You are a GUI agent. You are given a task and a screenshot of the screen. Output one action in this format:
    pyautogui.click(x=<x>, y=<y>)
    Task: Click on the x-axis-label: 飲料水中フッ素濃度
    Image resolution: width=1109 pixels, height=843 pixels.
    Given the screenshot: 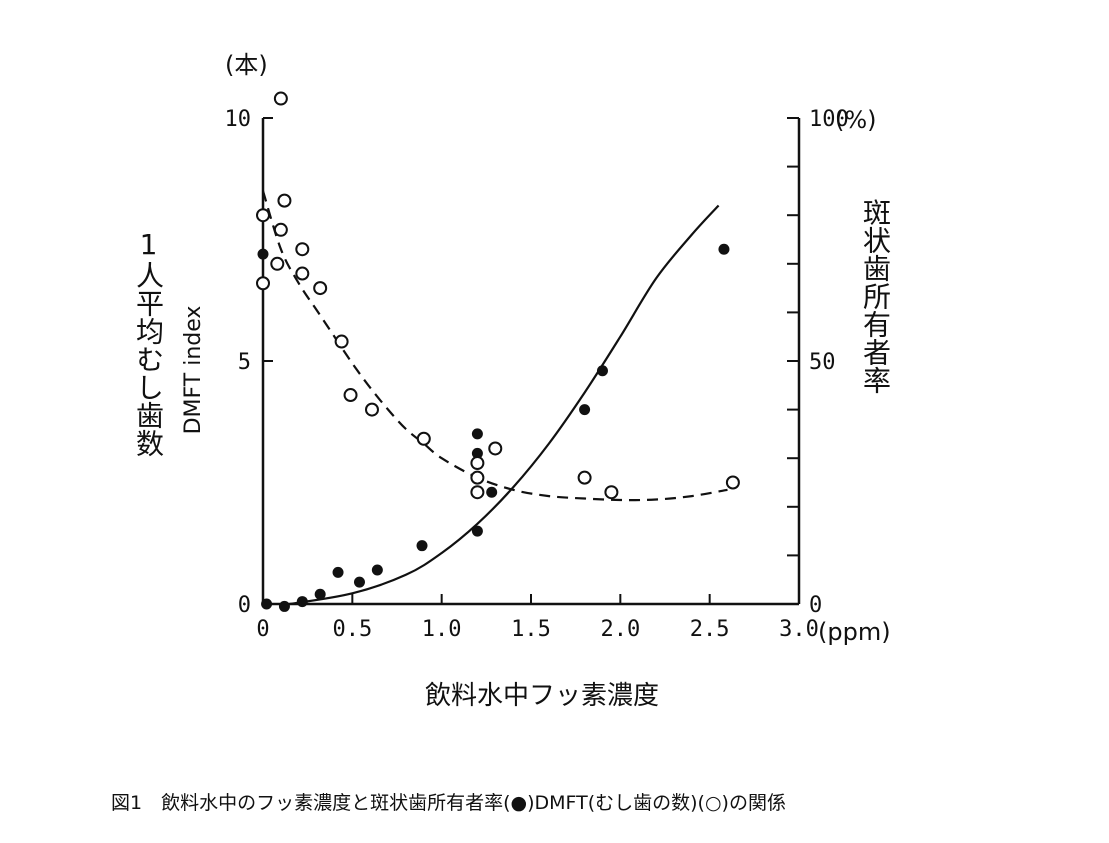 What is the action you would take?
    pyautogui.click(x=542, y=696)
    